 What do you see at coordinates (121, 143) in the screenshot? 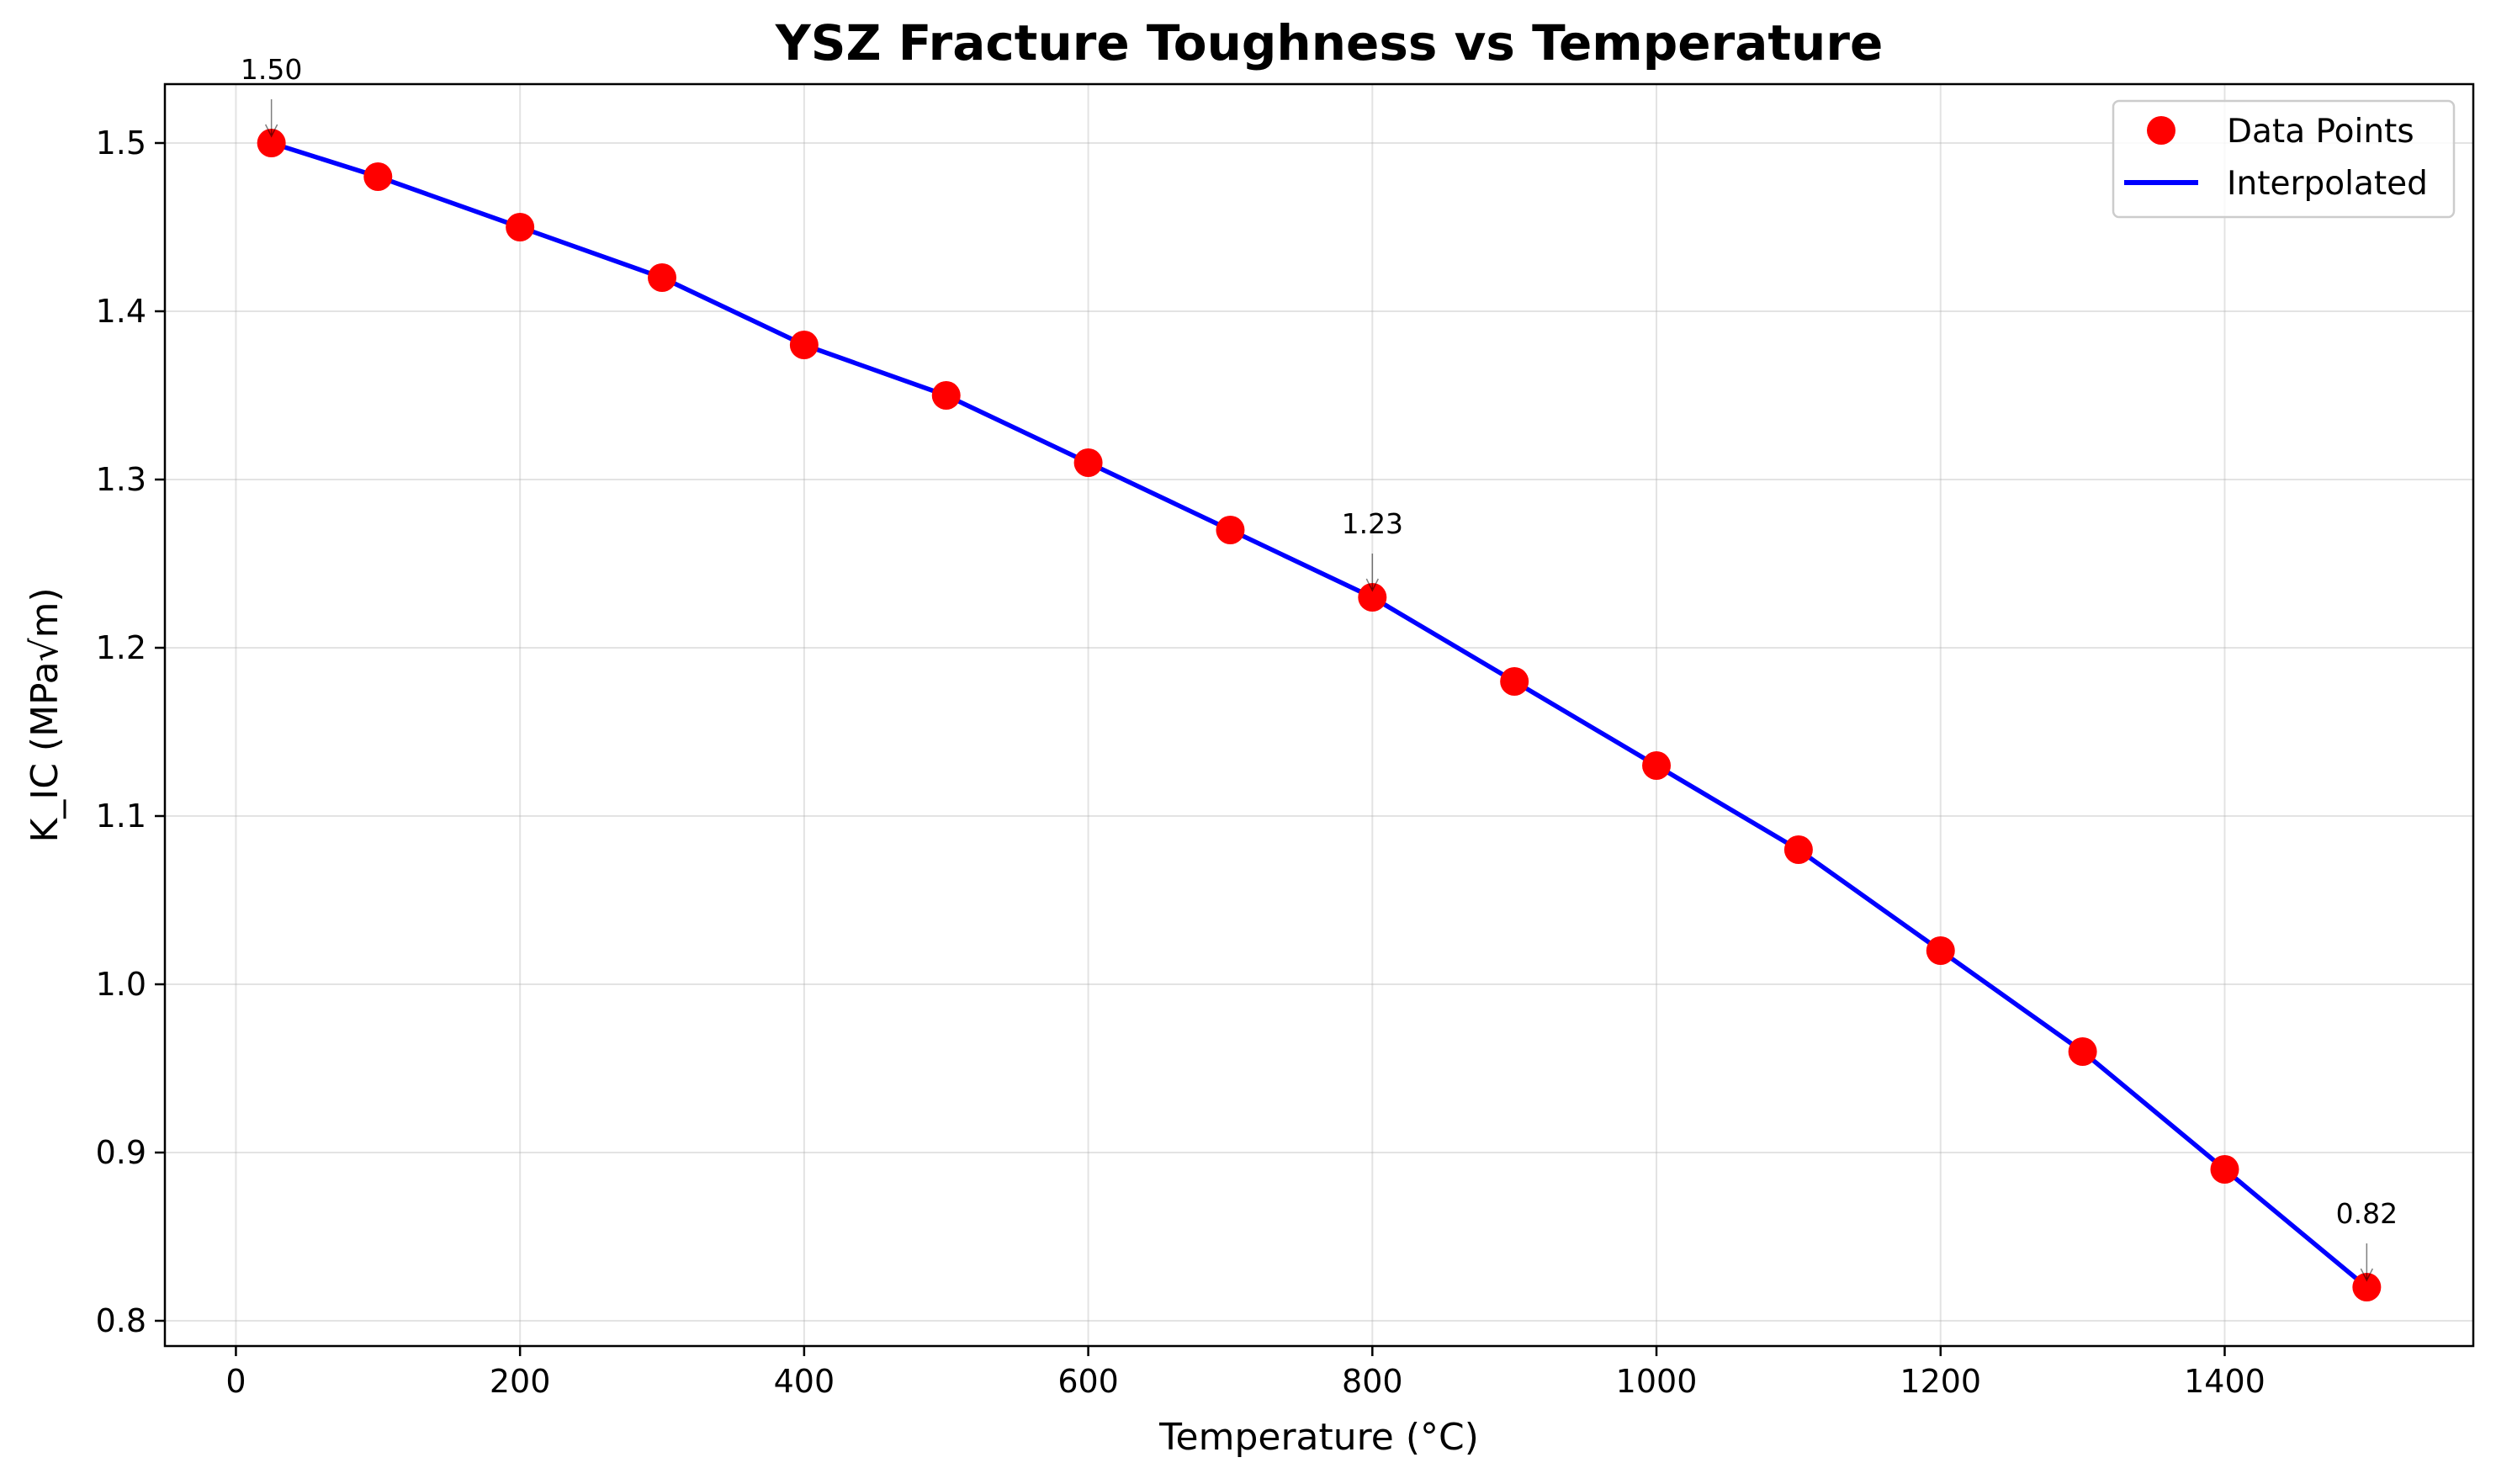
I see `y-tick-label: 1.5` at bounding box center [121, 143].